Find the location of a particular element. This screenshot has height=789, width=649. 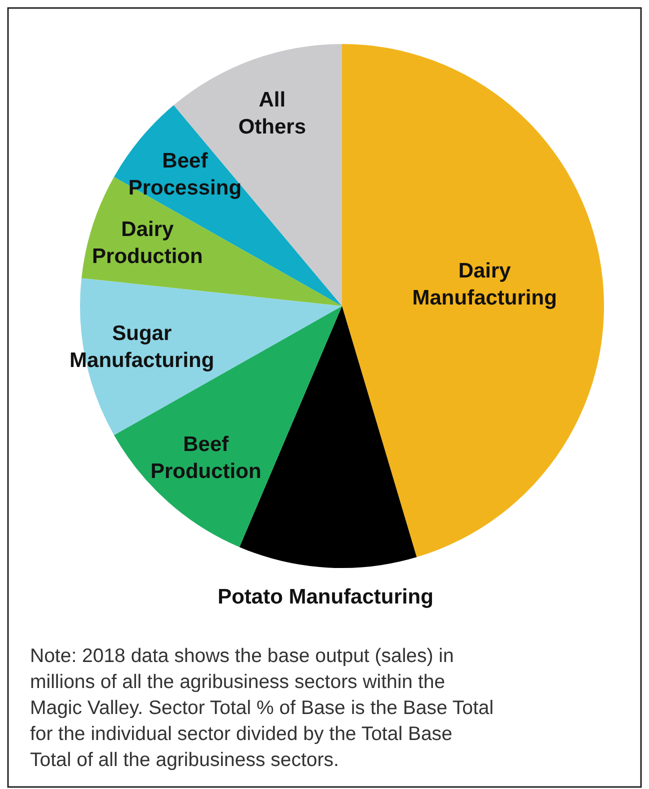

slice-label: Beef Production is located at coordinates (206, 457).